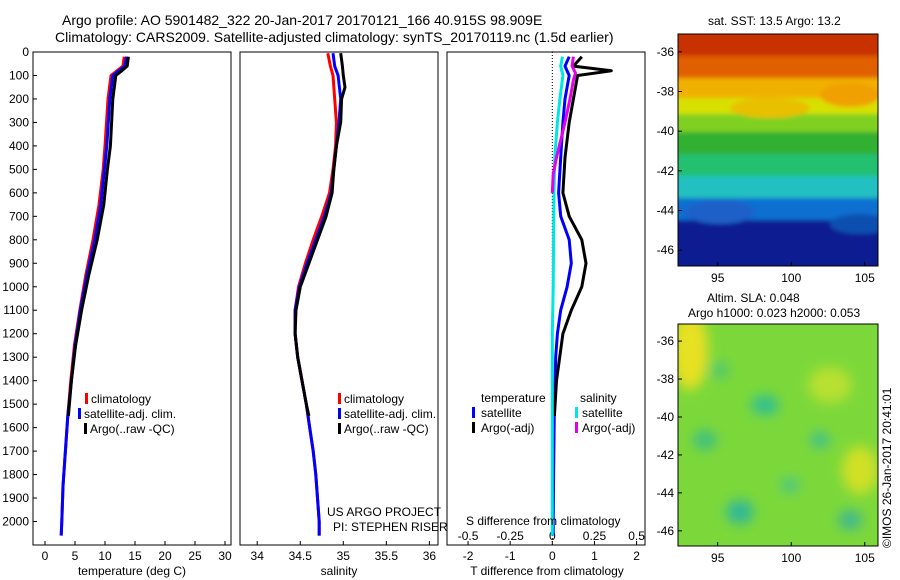 This screenshot has width=900, height=580. What do you see at coordinates (19, 99) in the screenshot?
I see `y-tick-label: 200` at bounding box center [19, 99].